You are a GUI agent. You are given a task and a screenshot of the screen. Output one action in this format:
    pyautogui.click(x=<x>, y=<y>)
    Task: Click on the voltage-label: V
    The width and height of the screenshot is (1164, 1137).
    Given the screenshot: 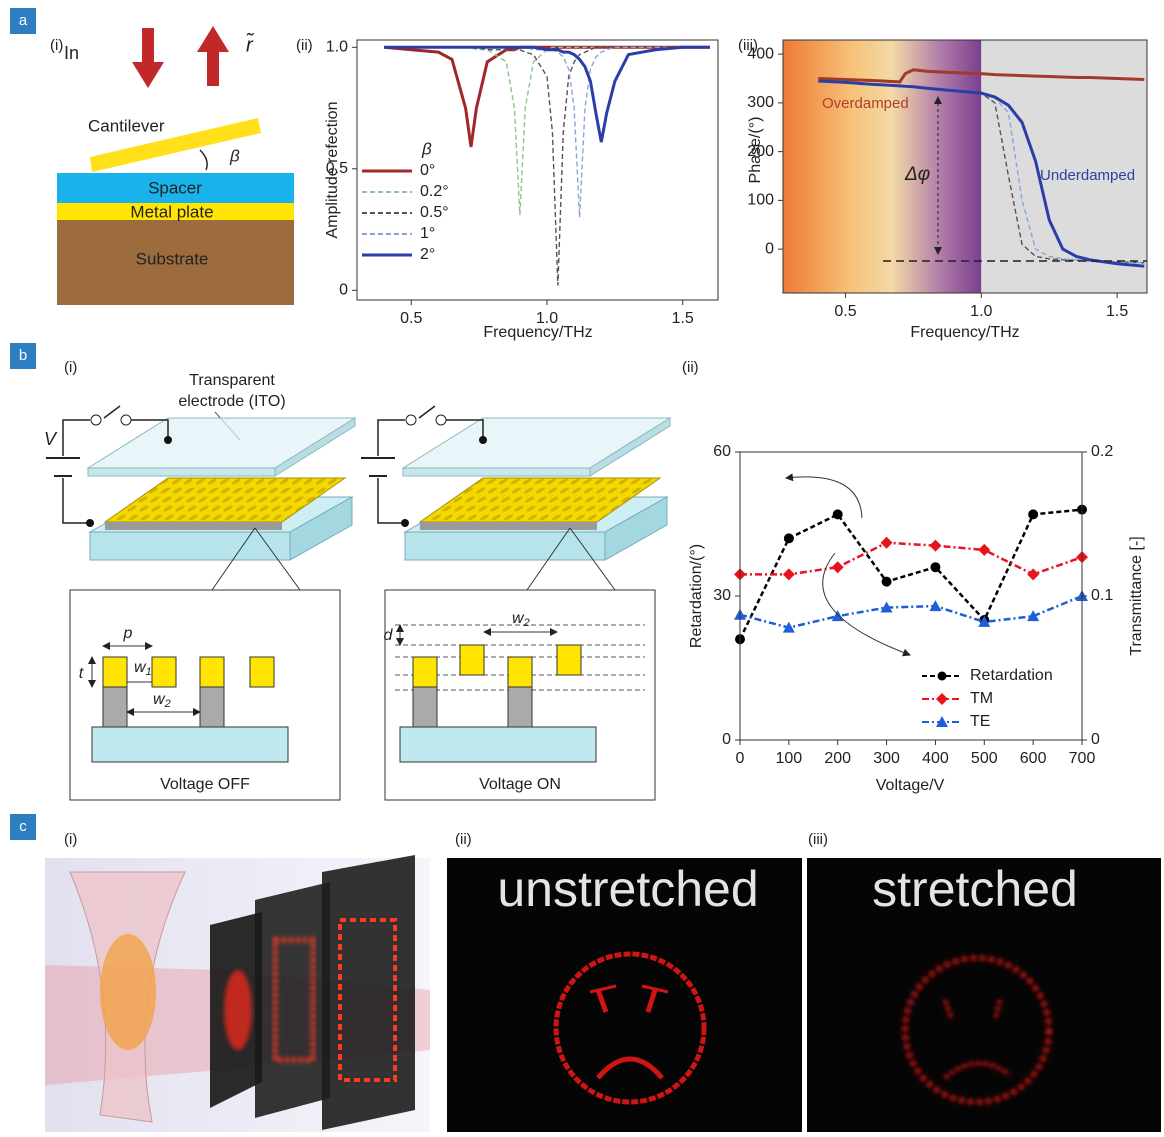 What is the action you would take?
    pyautogui.click(x=51, y=439)
    